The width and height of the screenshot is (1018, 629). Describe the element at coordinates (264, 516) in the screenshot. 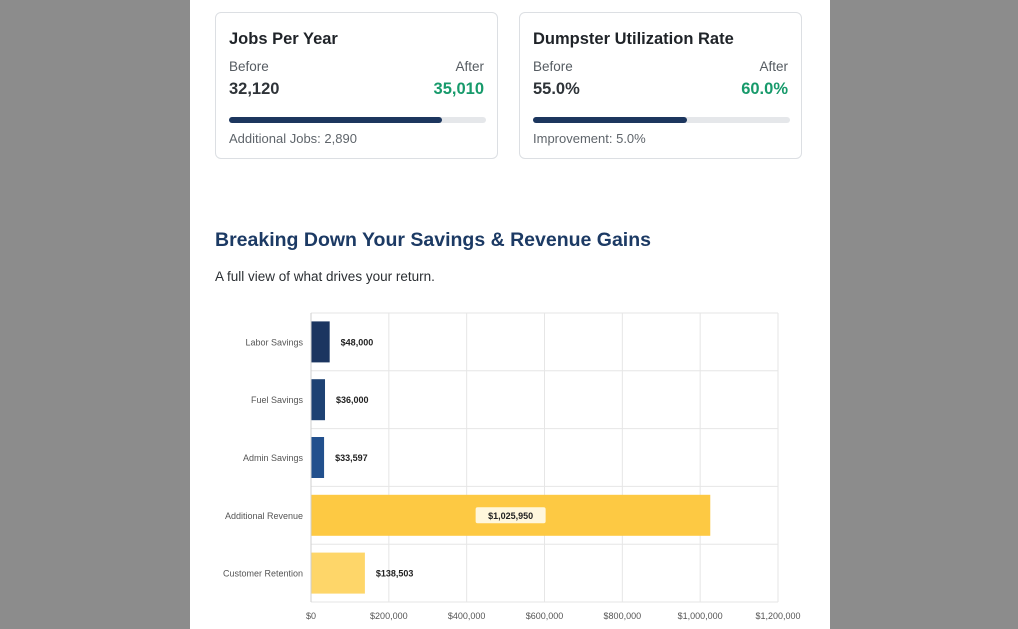

I see `category-label: Additional Revenue` at that location.